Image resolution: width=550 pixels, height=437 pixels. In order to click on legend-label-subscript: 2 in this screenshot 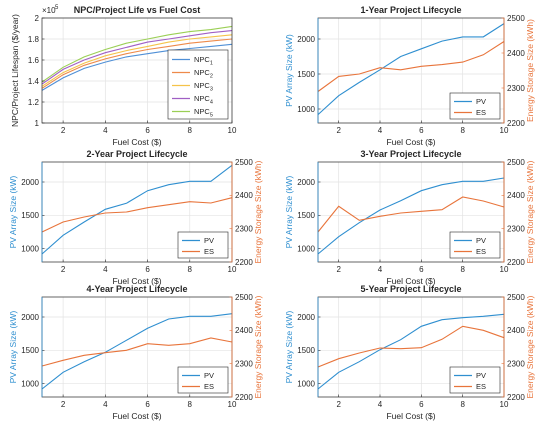, I will do `click(211, 77)`.